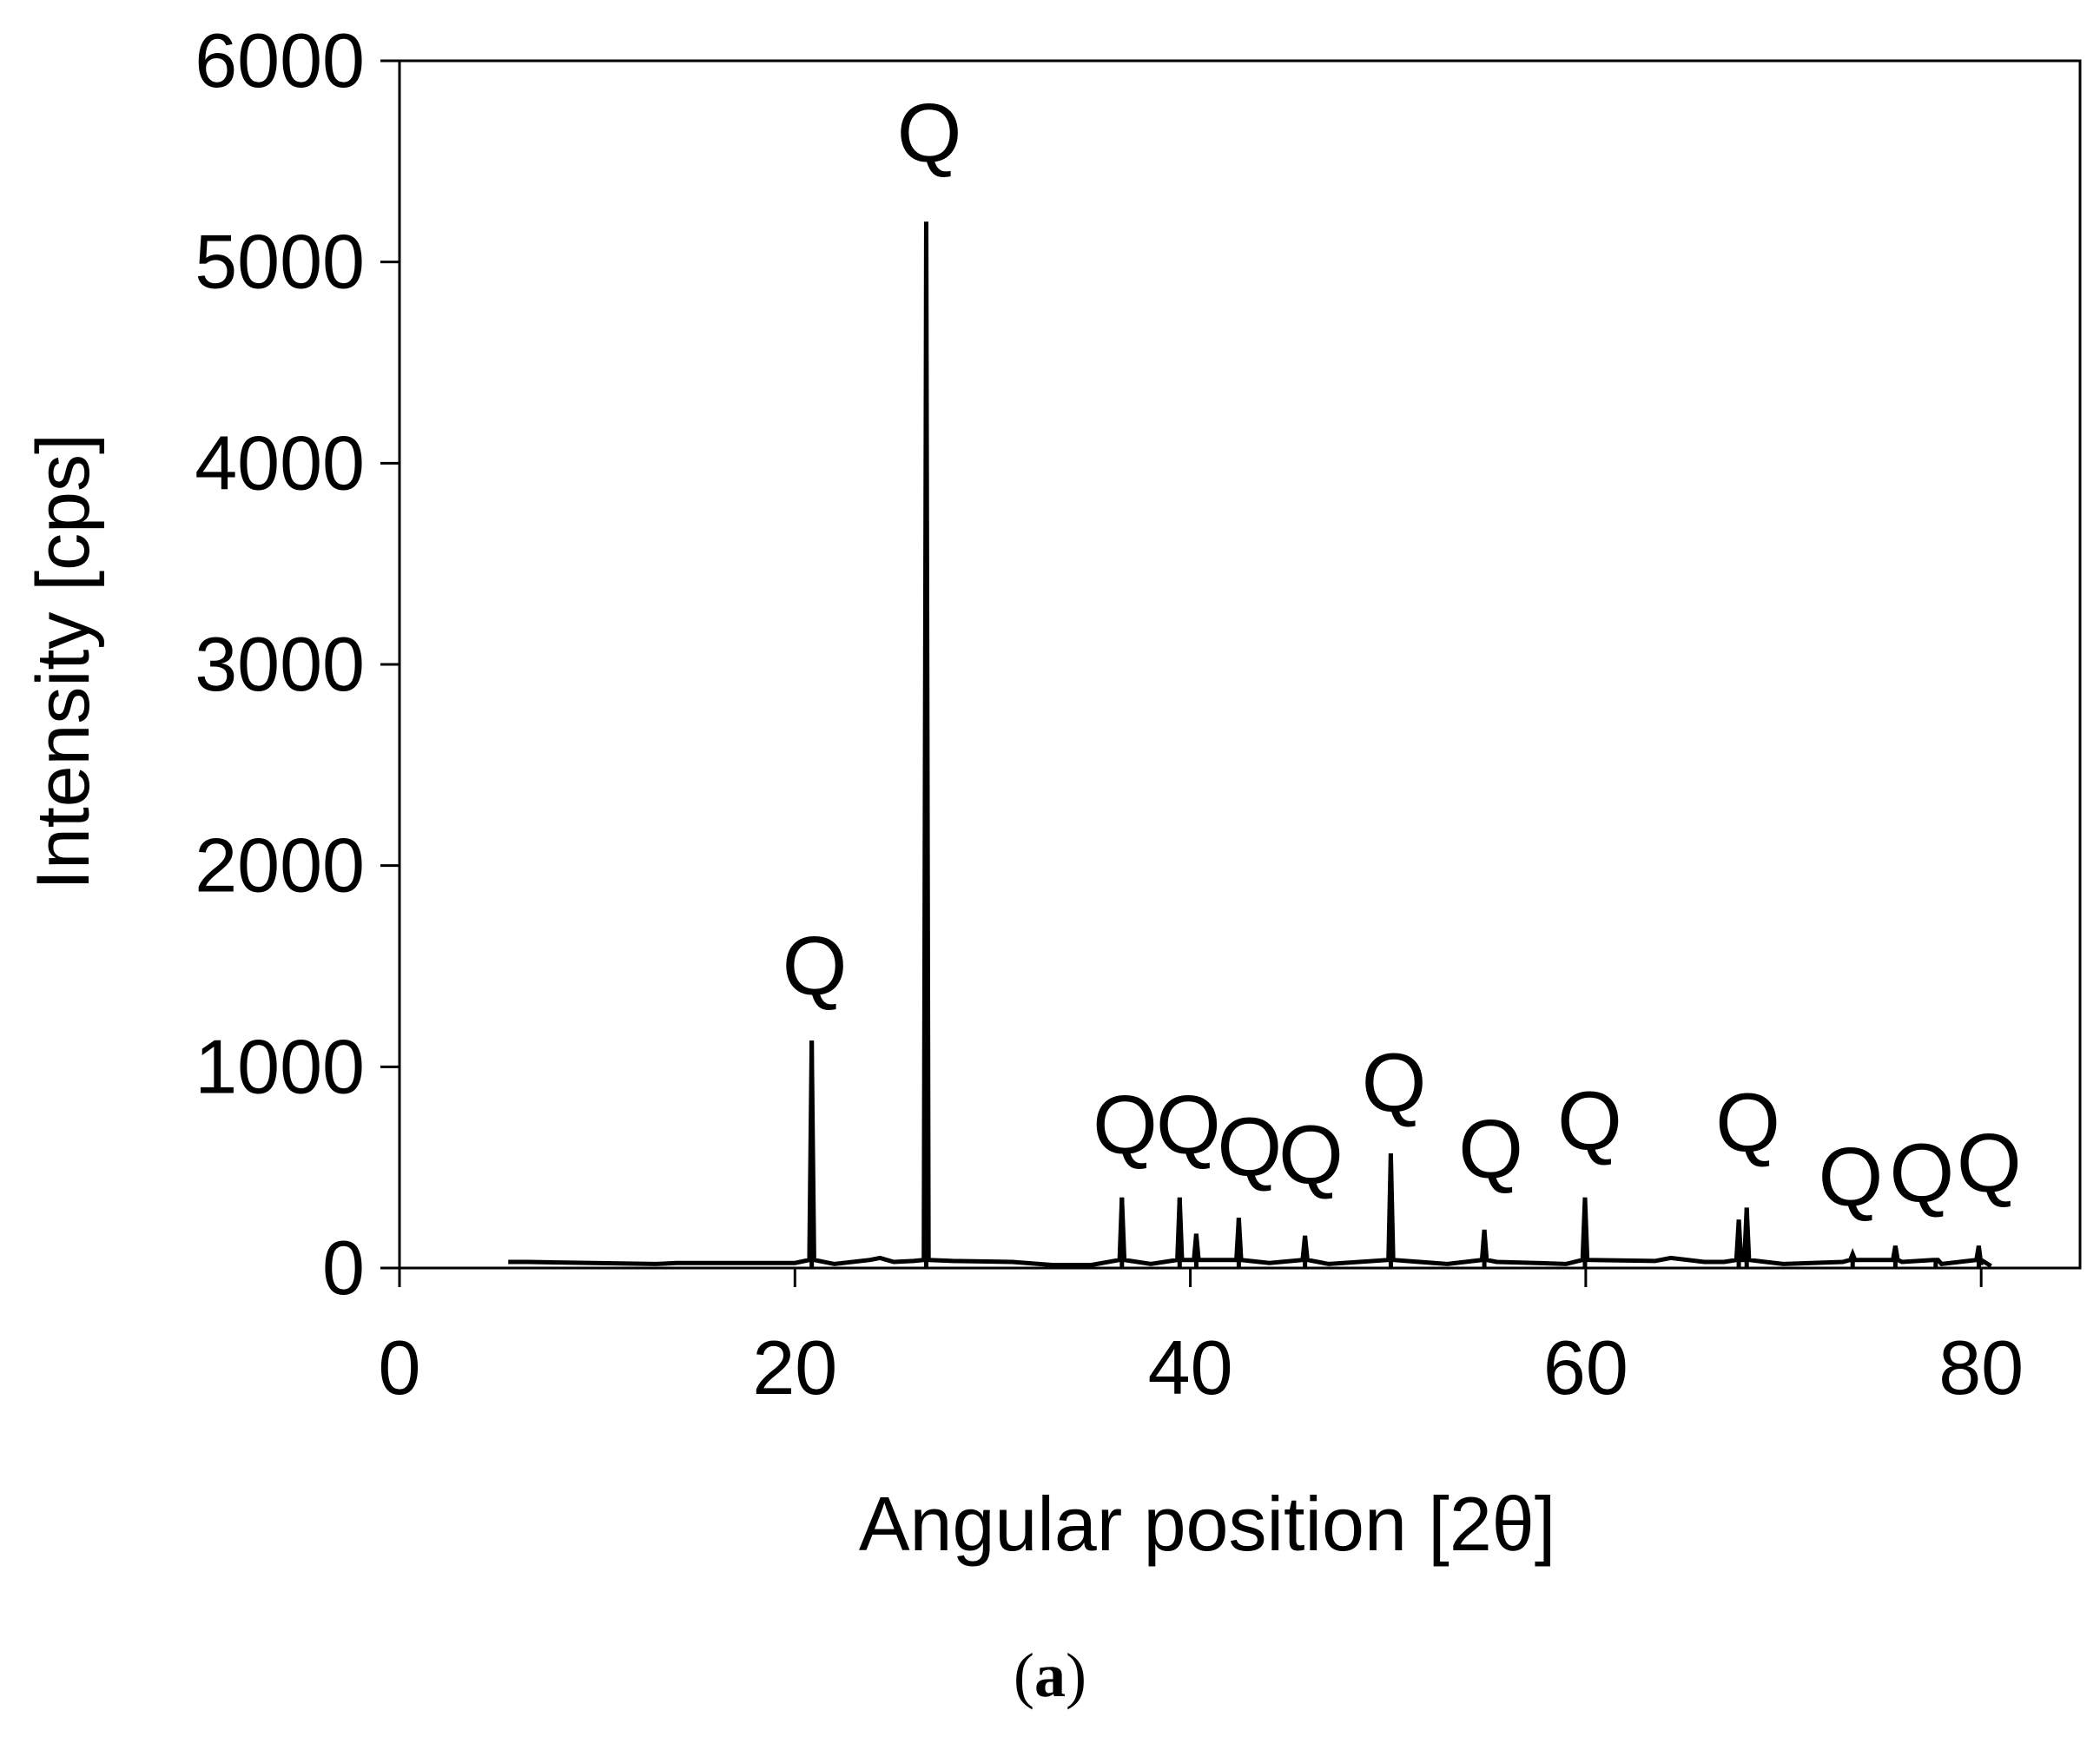  Describe the element at coordinates (343, 1268) in the screenshot. I see `y-tick-label: 0` at that location.